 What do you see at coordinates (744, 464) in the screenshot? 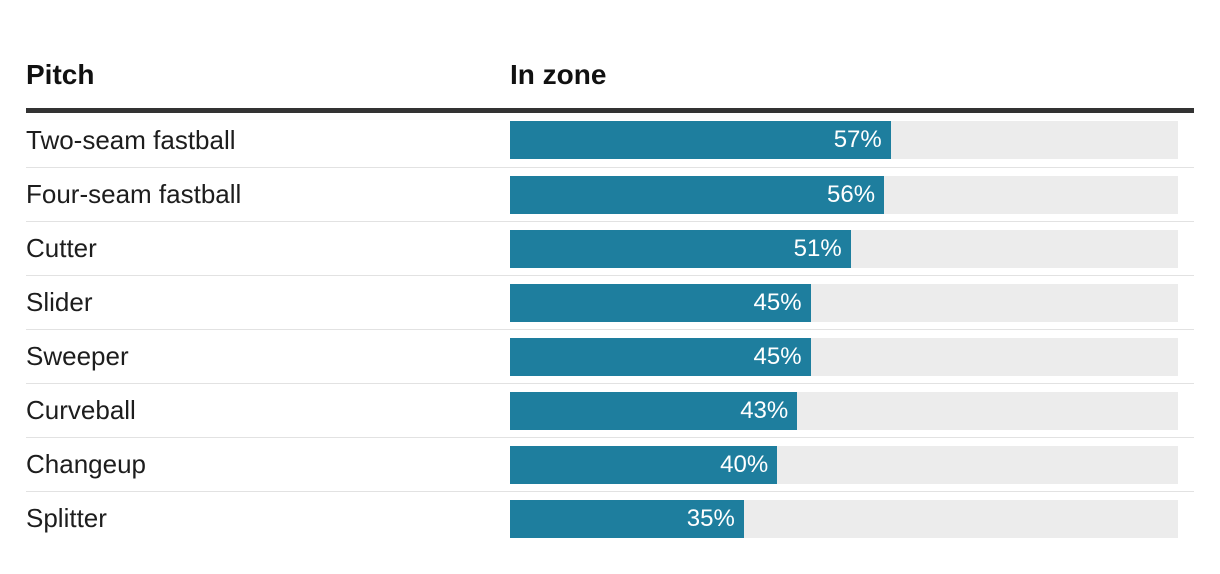
I see `bar-value-label: 40%` at bounding box center [744, 464].